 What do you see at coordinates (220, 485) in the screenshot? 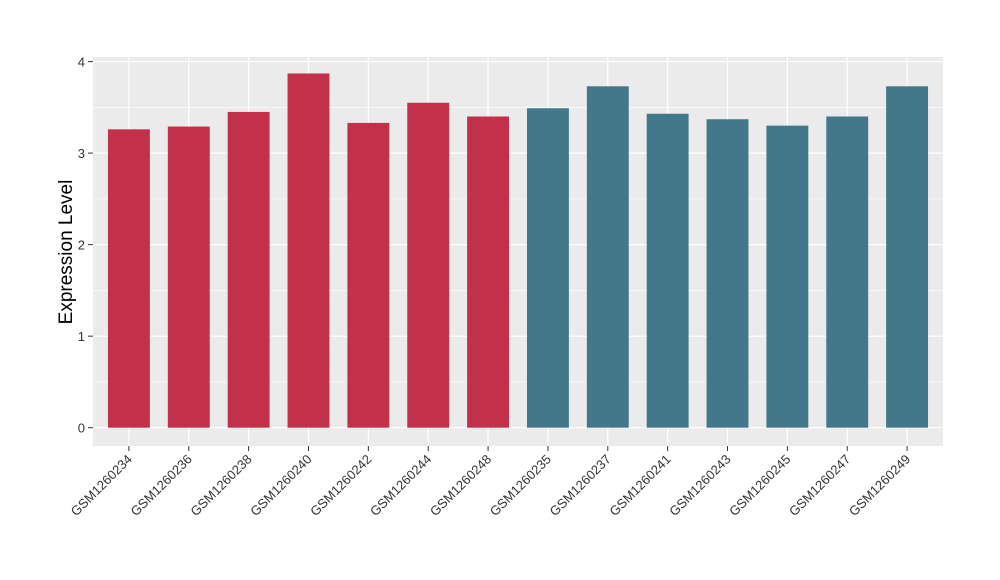
I see `x-tick-label: GSM1260238` at bounding box center [220, 485].